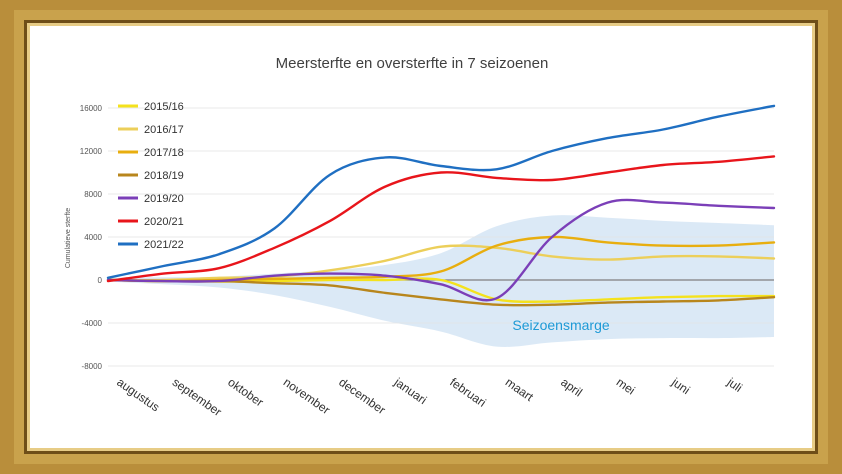 The image size is (842, 474). Describe the element at coordinates (164, 245) in the screenshot. I see `legend-label: 2021/22` at that location.